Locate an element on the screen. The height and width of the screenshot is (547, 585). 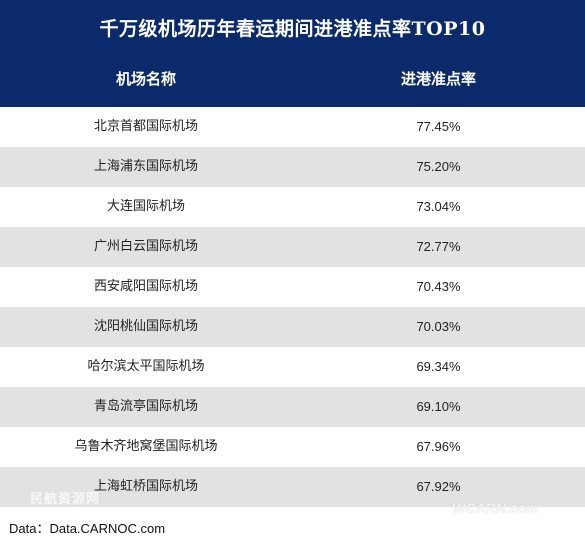
airport-name-cell: 哈尔滨太平国际机场 is located at coordinates (146, 366).